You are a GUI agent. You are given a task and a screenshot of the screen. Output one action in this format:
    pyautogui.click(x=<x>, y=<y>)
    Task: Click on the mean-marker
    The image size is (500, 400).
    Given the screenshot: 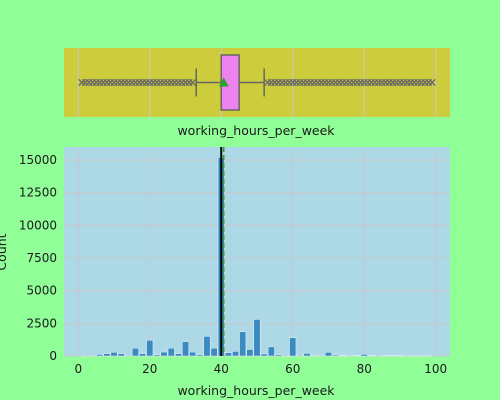 What is the action you would take?
    pyautogui.click(x=223, y=82)
    